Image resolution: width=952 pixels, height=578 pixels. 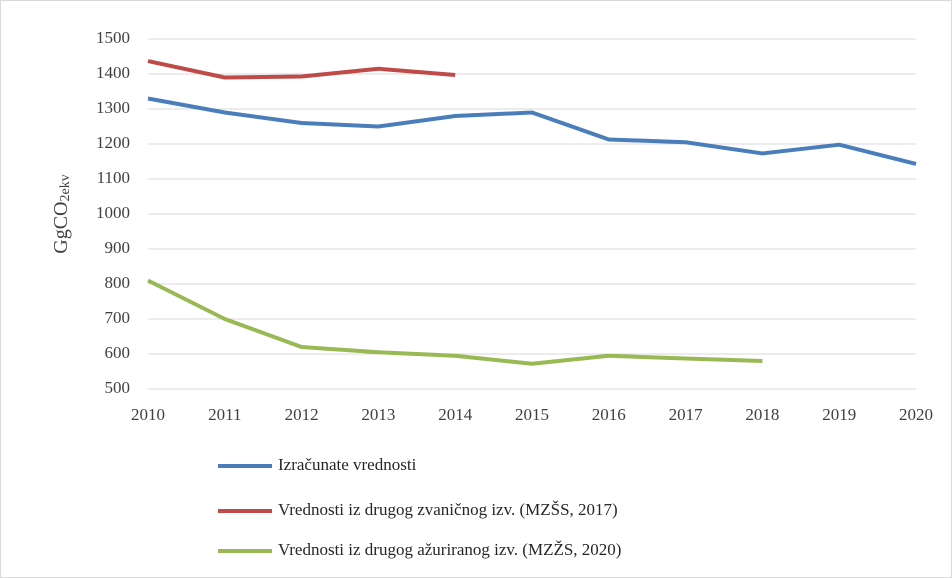 What do you see at coordinates (455, 414) in the screenshot?
I see `x-tick-label: 2014` at bounding box center [455, 414].